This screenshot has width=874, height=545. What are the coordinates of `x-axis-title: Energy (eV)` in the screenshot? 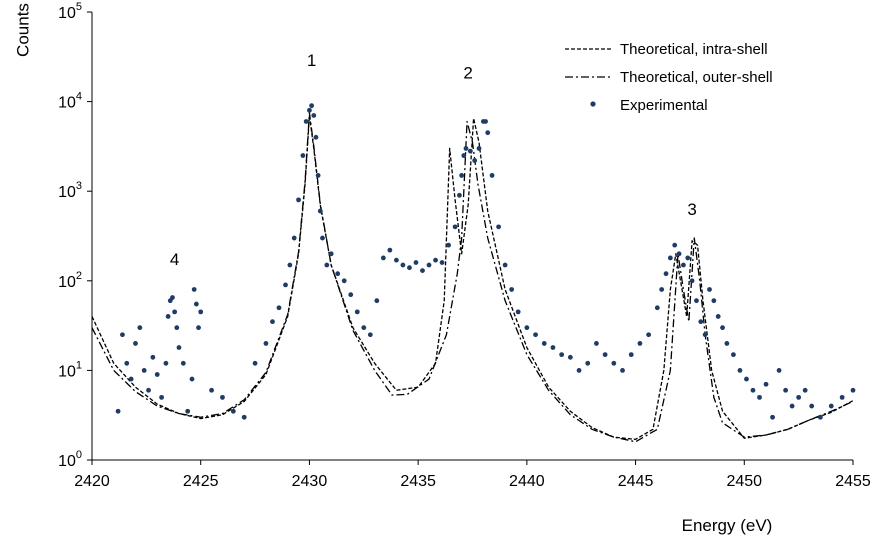 It's located at (727, 525).